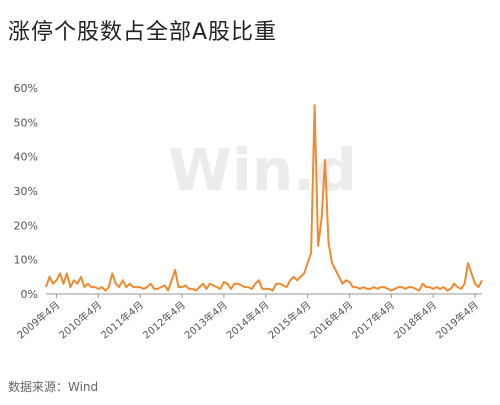 The width and height of the screenshot is (500, 405). I want to click on y-tick-label: 20%, so click(26, 225).